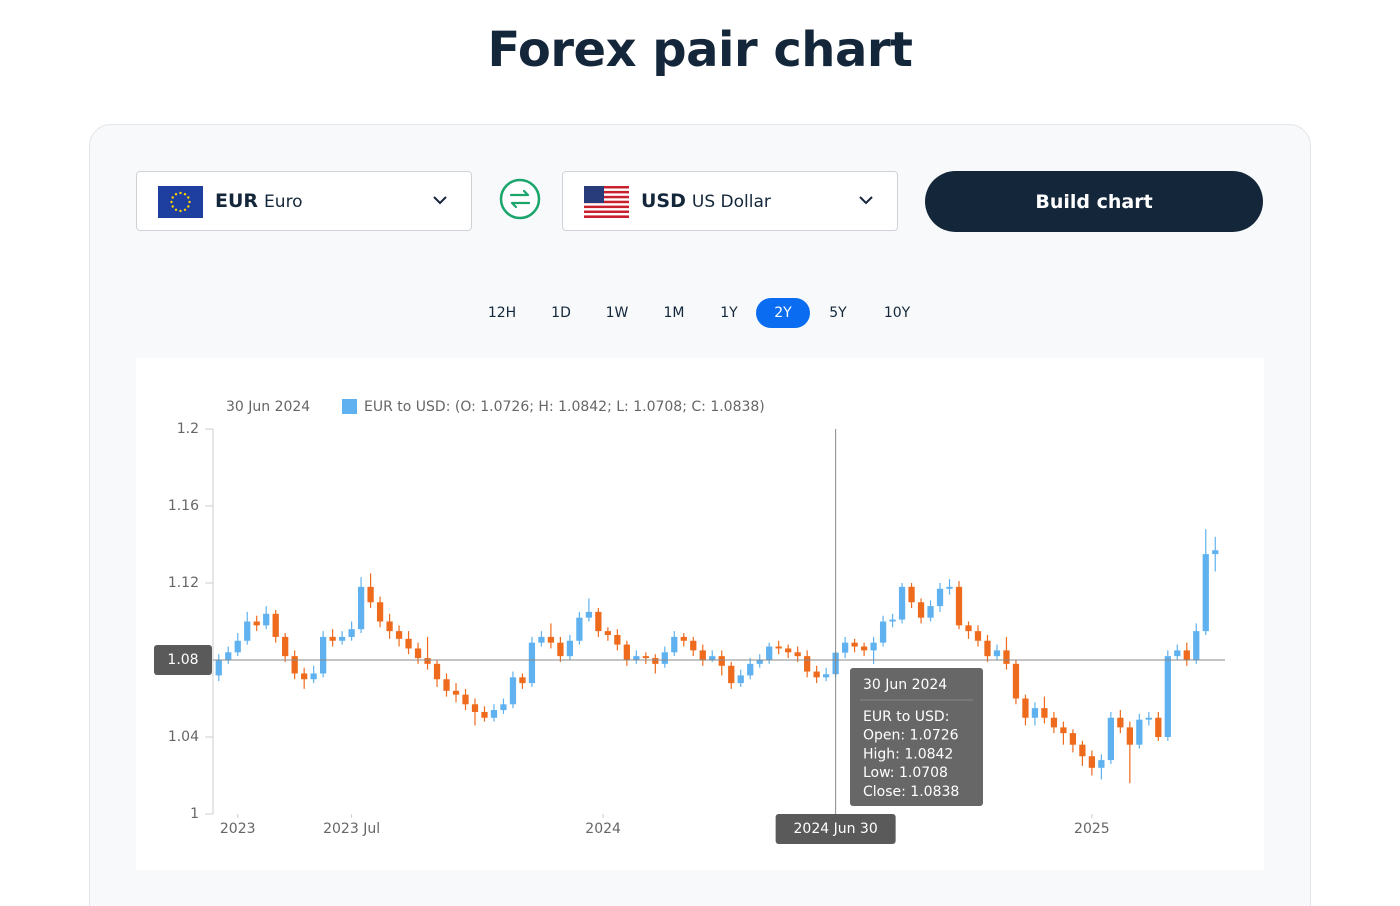 The width and height of the screenshot is (1400, 906). What do you see at coordinates (911, 736) in the screenshot?
I see `tooltip-line: Open: 1.0726` at bounding box center [911, 736].